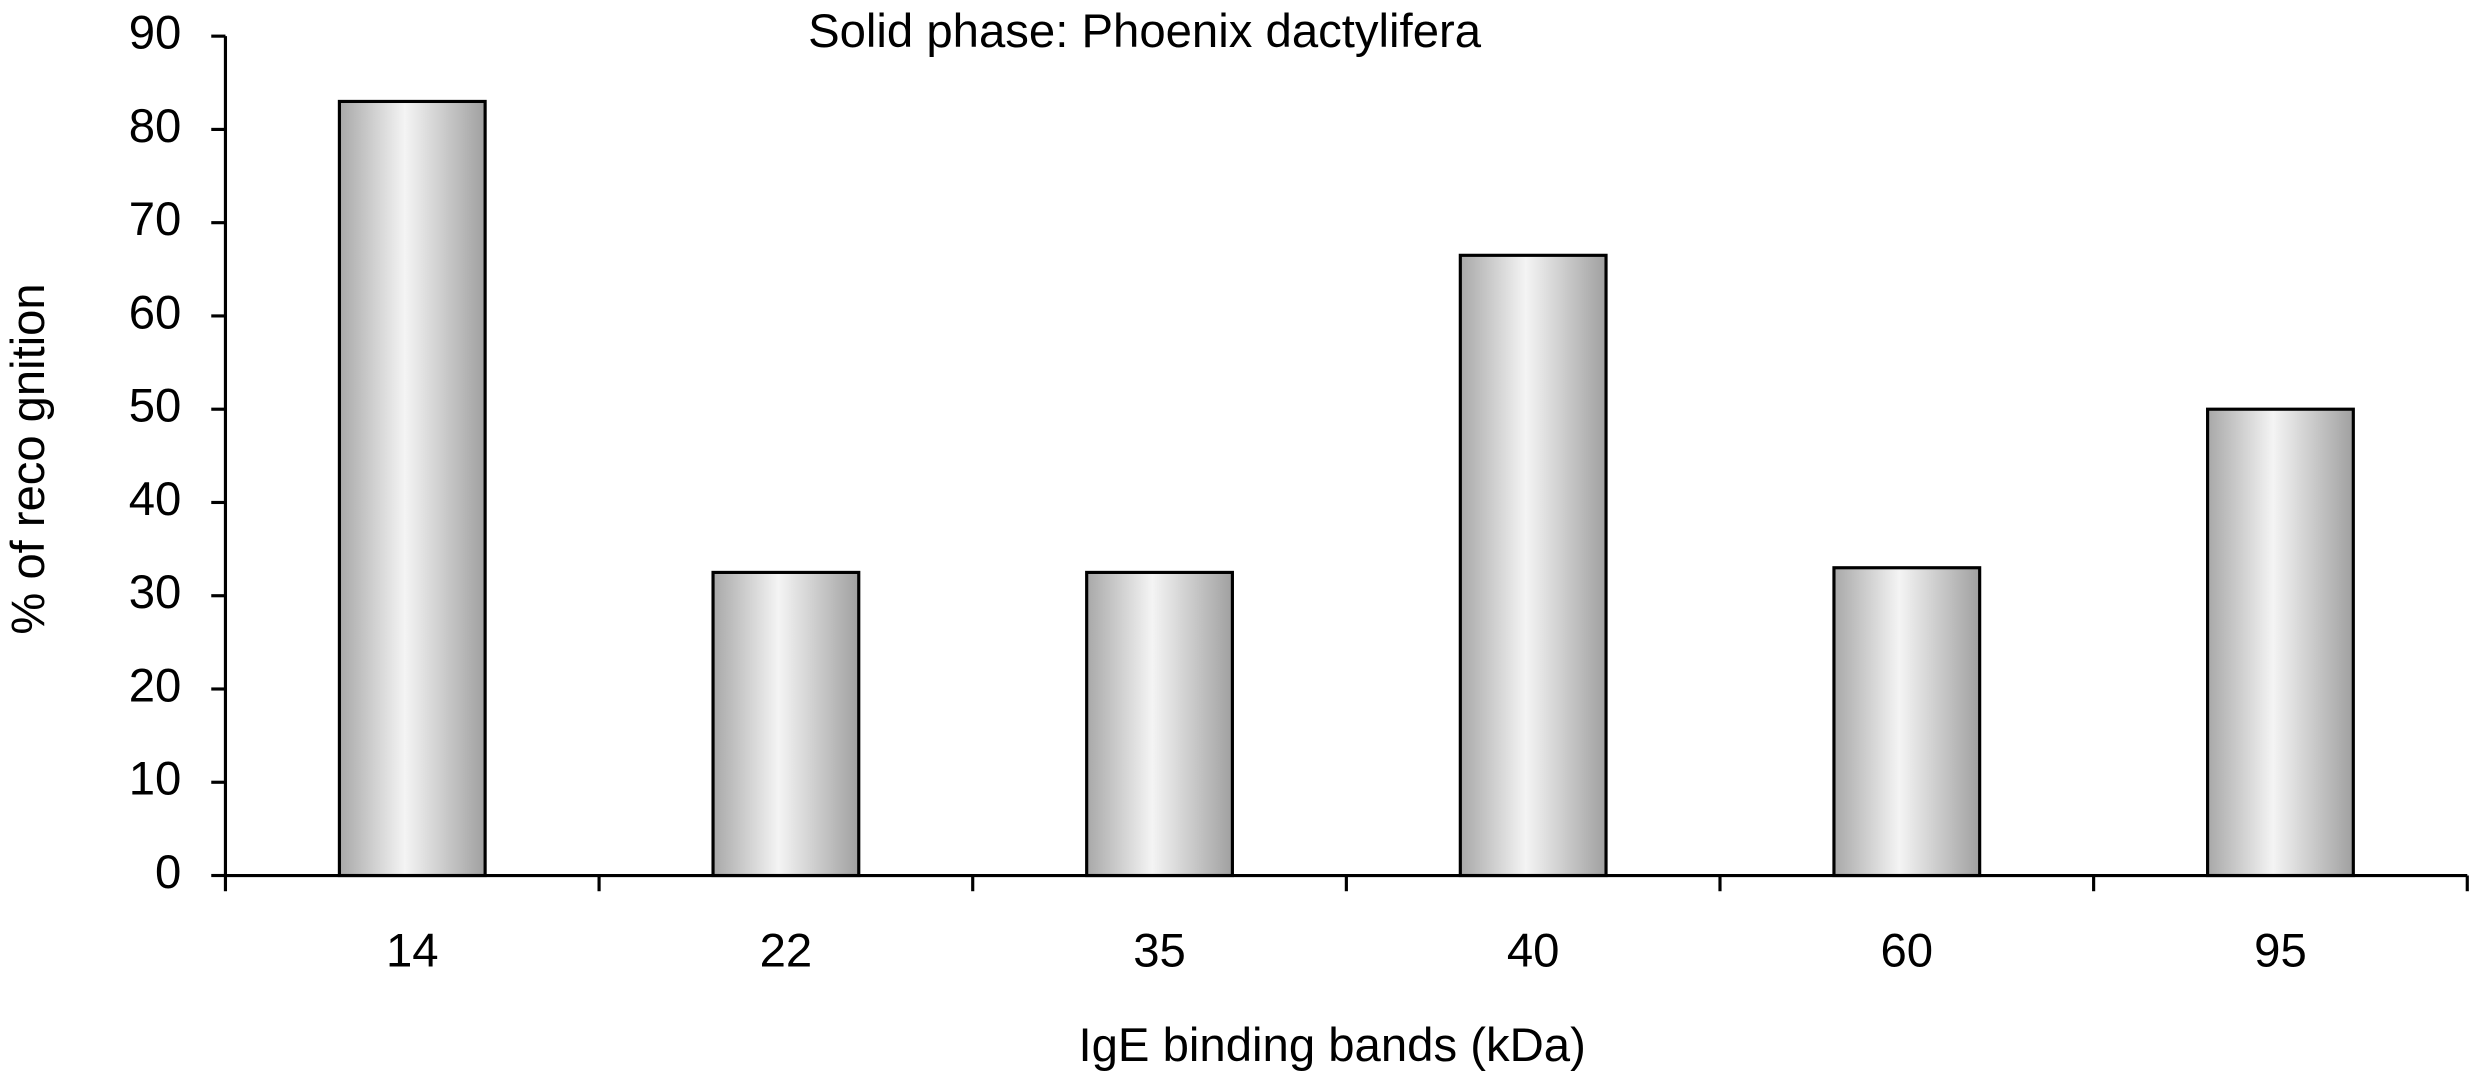  Describe the element at coordinates (1331, 1045) in the screenshot. I see `x-axis-title: IgE binding bands (kDa)` at that location.